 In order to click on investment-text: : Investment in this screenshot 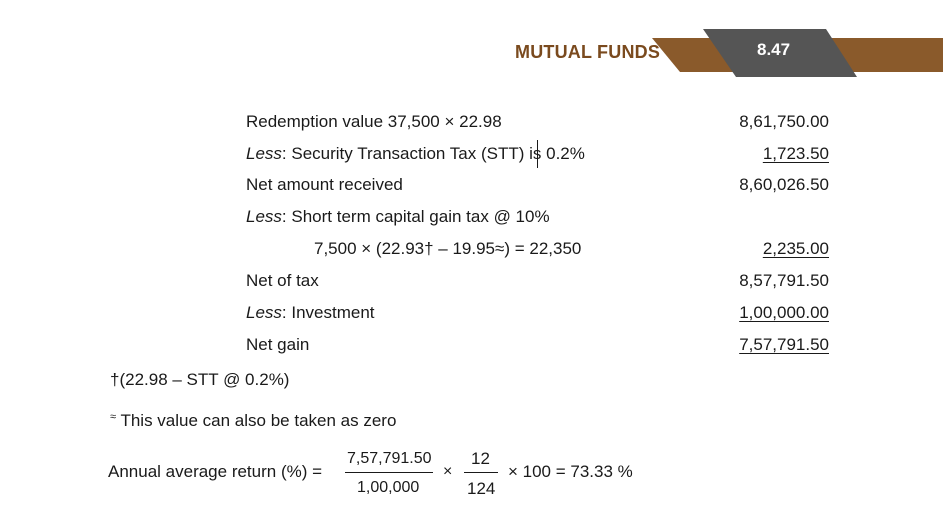, I will do `click(328, 312)`.